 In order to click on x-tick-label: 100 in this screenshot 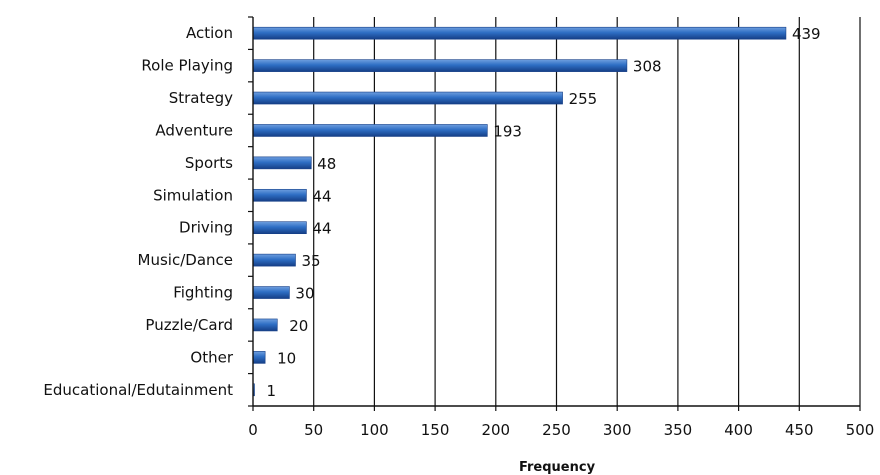, I will do `click(374, 430)`.